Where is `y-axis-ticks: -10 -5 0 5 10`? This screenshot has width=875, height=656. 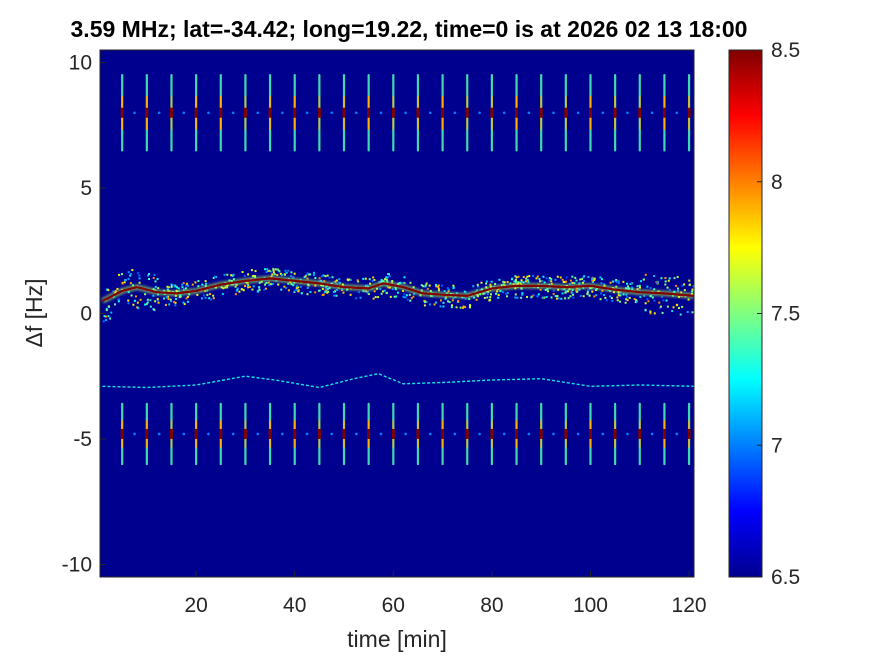
y-axis-ticks: -10 -5 0 5 10 is located at coordinates (84, 314).